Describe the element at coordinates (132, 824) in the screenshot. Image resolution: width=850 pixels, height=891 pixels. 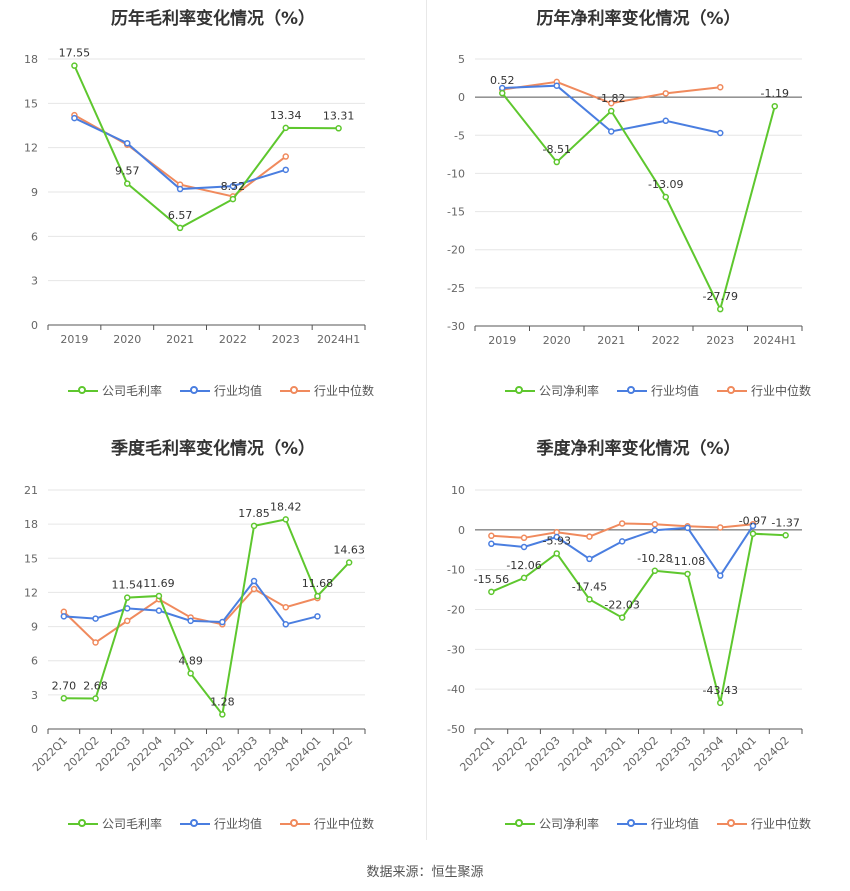
I see `legend-label: 公司毛利率` at that location.